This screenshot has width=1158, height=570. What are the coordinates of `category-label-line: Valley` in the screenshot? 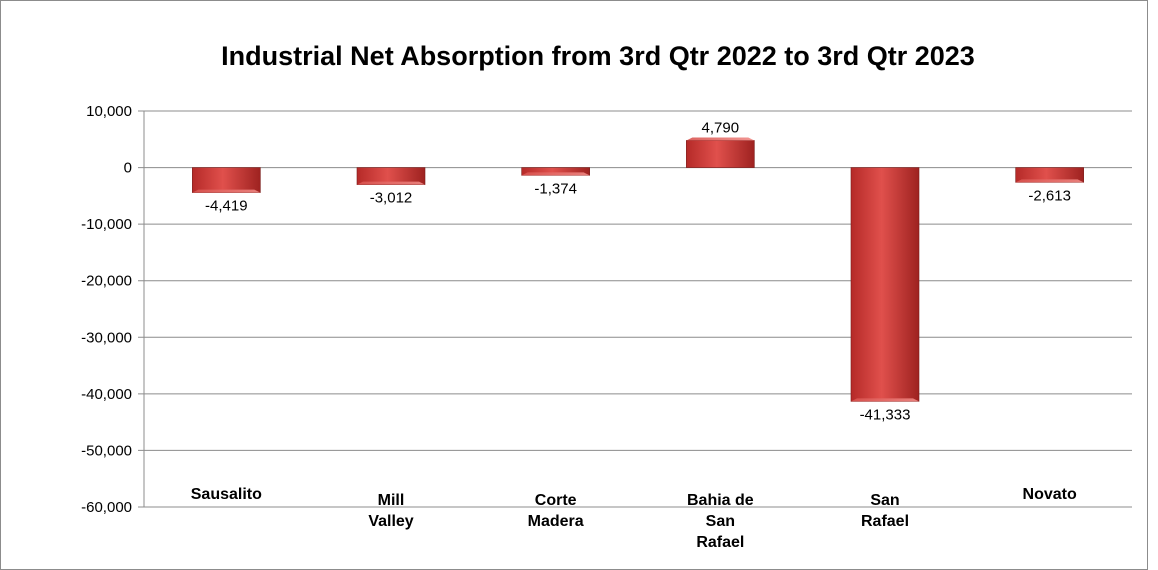 It's located at (390, 521).